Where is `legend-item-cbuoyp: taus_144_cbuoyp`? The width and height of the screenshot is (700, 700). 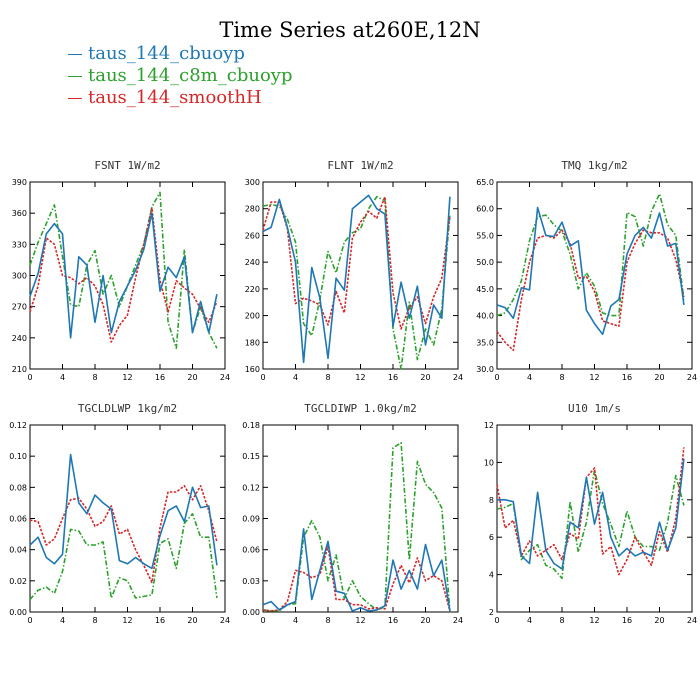
legend-item-cbuoyp: taus_144_cbuoyp is located at coordinates (180, 54).